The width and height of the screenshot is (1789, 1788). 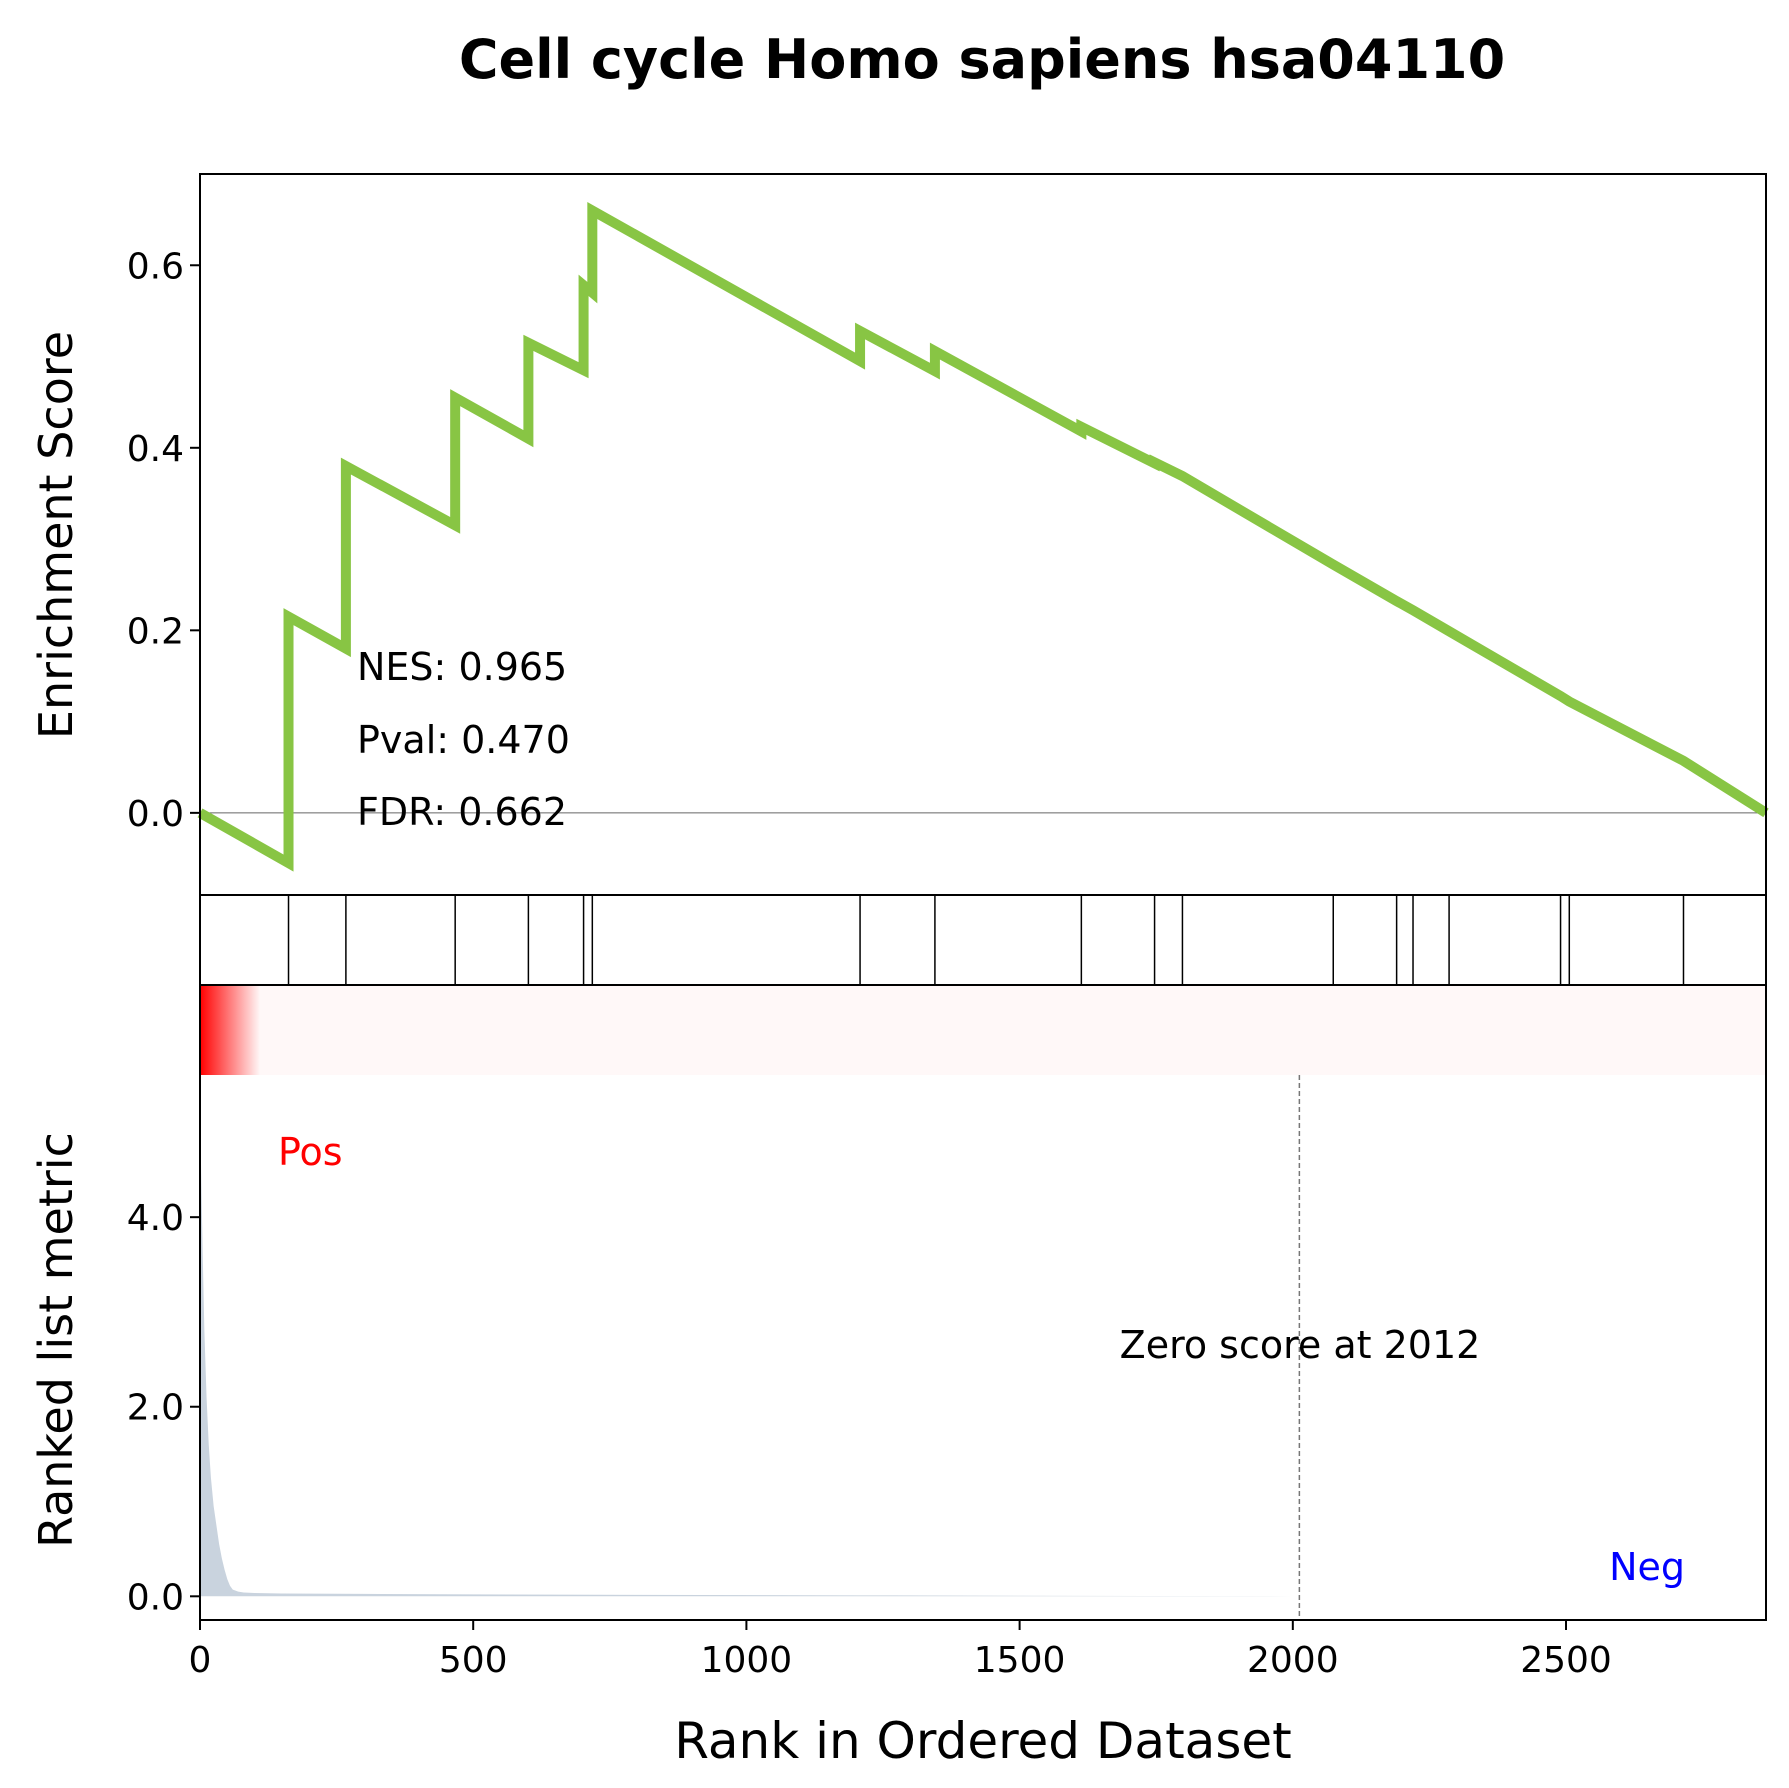 I want to click on x-tick-label: 2000, so click(x=1293, y=1660).